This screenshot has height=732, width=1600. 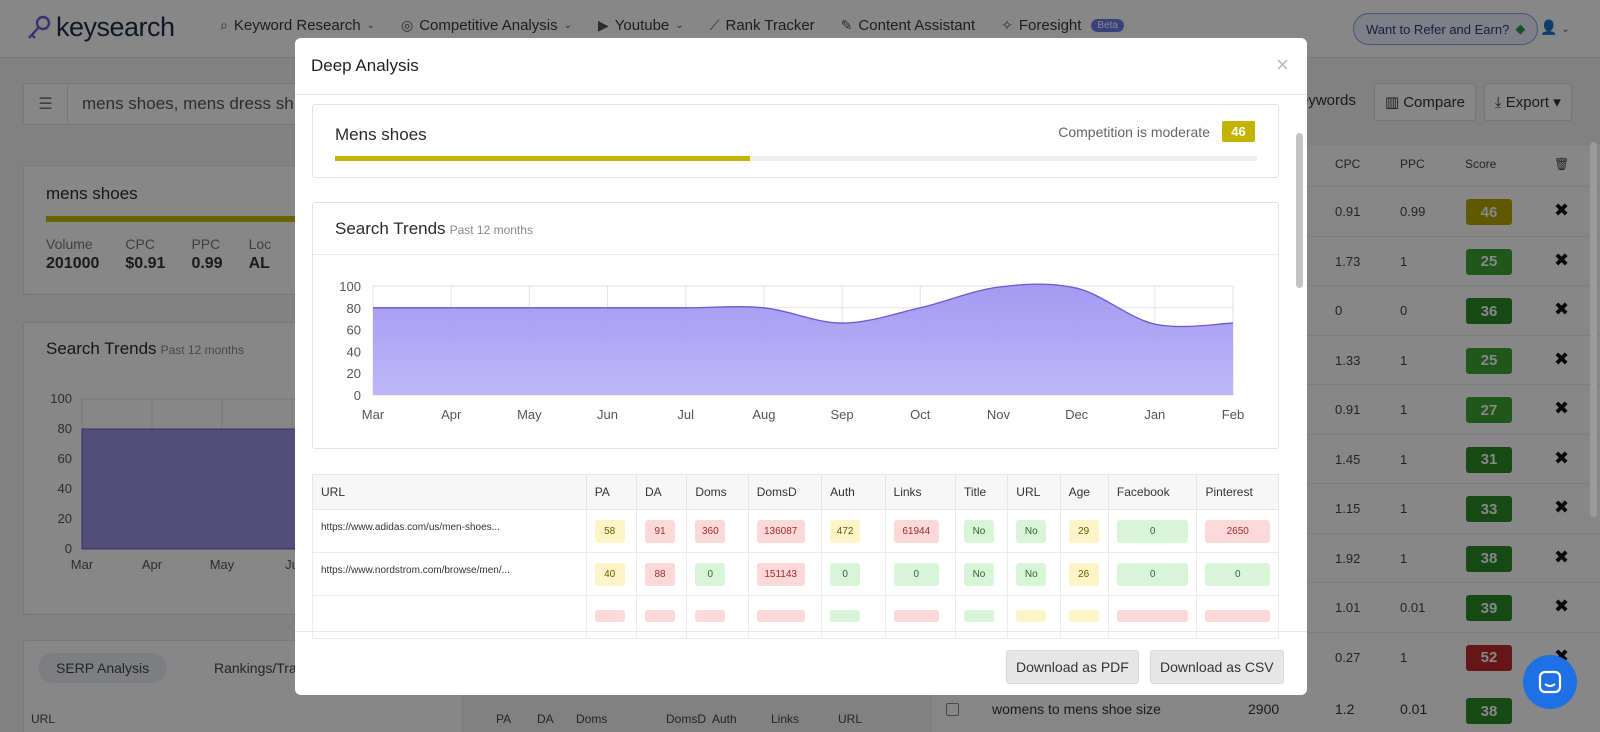 What do you see at coordinates (641, 25) in the screenshot?
I see `nav-item-youtube: ▶ Youtube ⌄` at bounding box center [641, 25].